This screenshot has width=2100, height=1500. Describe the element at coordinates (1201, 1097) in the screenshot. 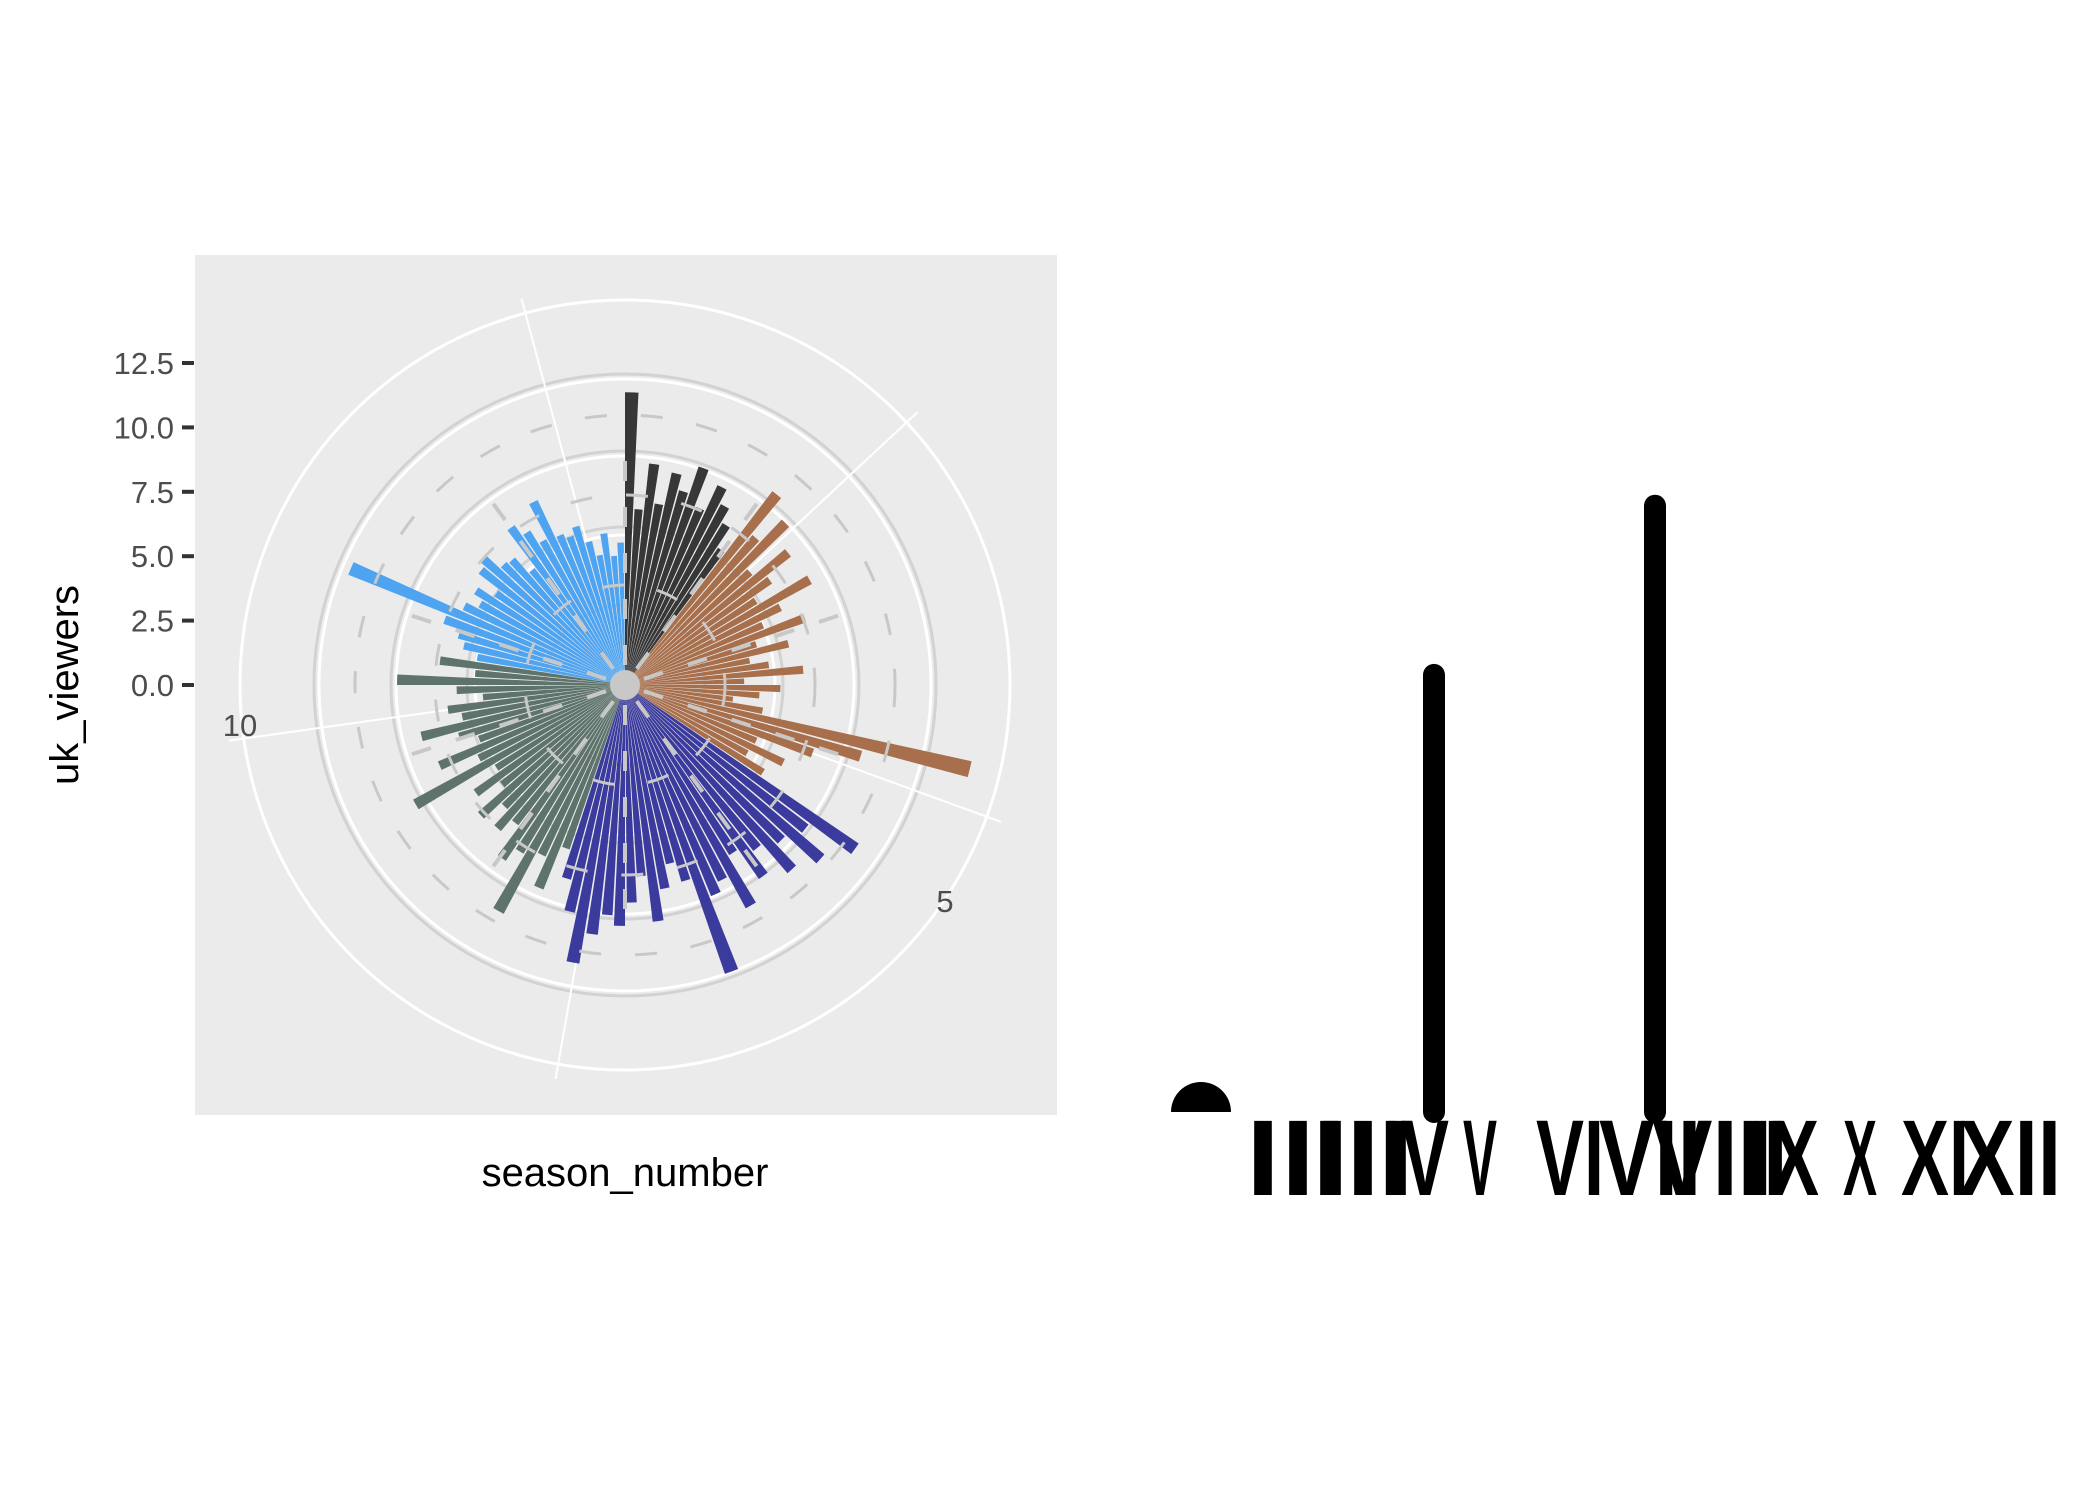

I see `baseline-dot` at that location.